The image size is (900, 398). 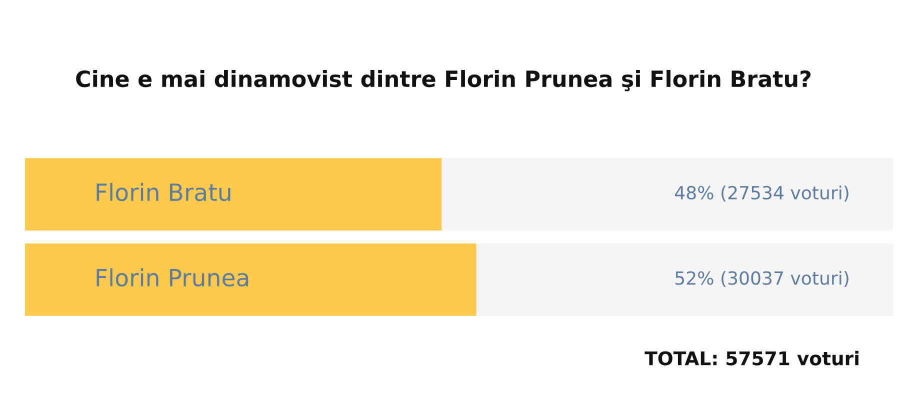 I want to click on data-label: 48% (27534 voturi), so click(x=761, y=194).